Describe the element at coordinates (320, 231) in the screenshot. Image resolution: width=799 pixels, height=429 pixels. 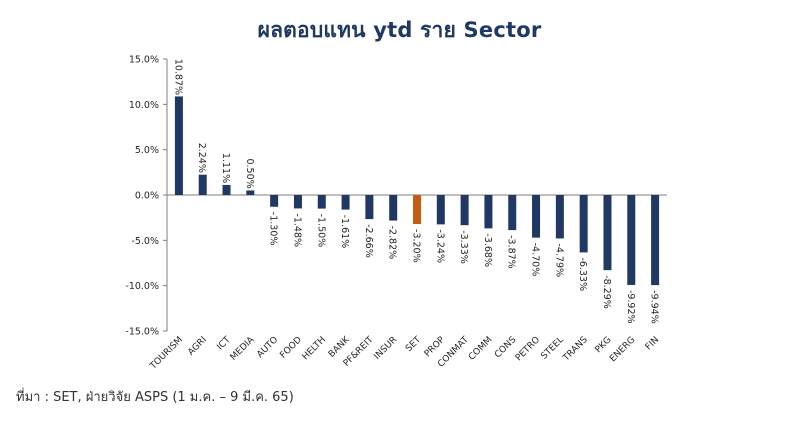
I see `data-label: -1.50%` at that location.